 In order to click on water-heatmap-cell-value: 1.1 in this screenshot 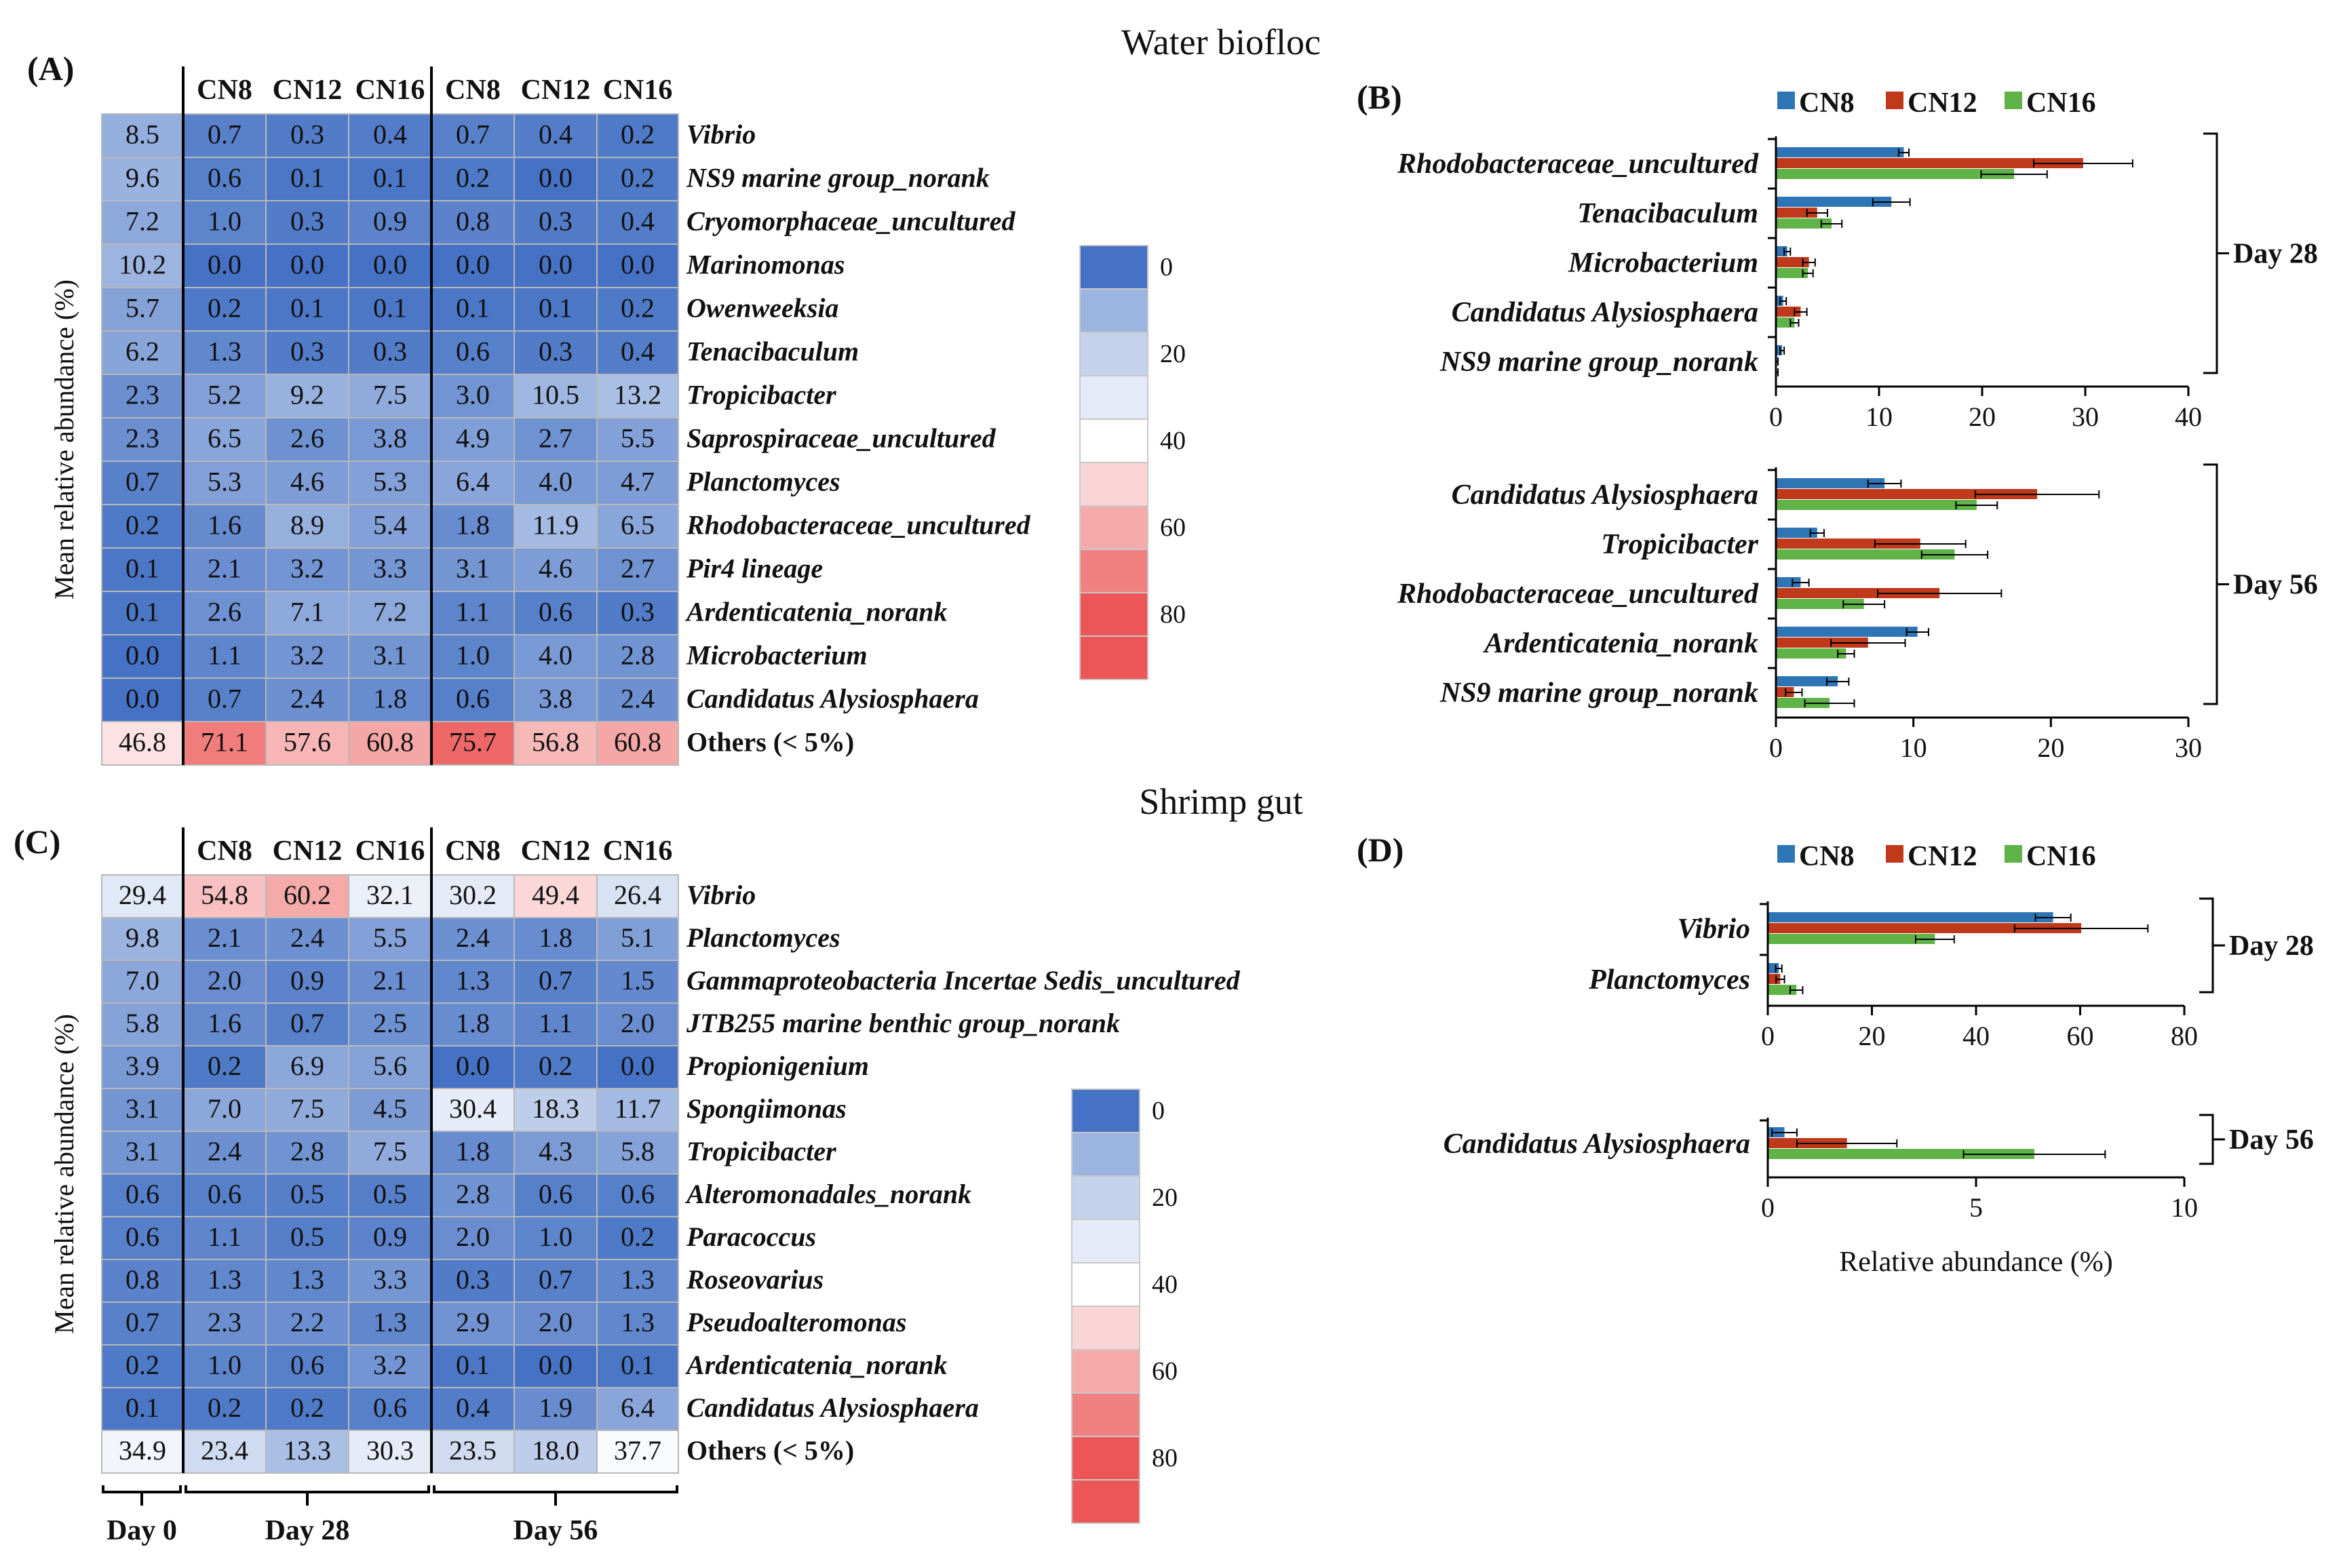, I will do `click(473, 612)`.